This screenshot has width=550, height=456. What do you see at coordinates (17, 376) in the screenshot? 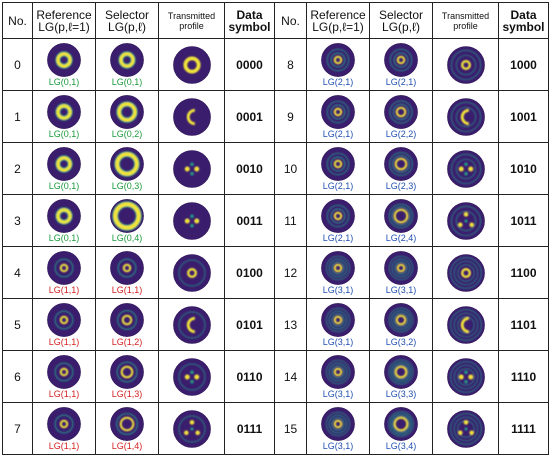
I see `row-number: 6` at bounding box center [17, 376].